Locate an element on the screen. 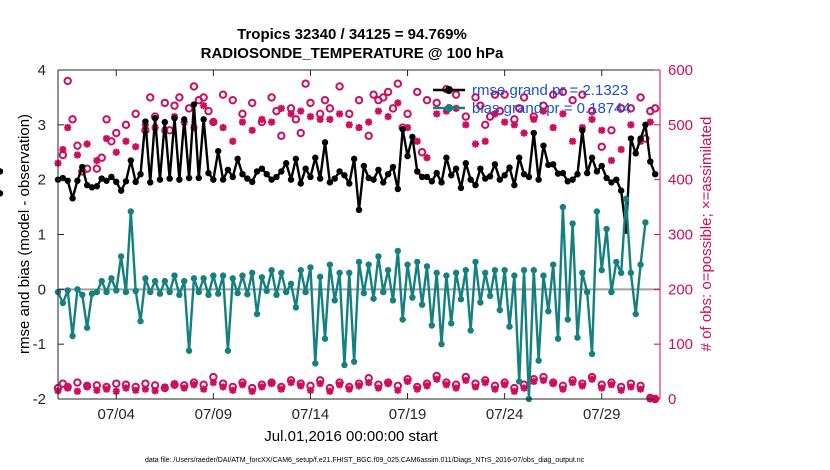  legend-rmse-marker is located at coordinates (449, 90).